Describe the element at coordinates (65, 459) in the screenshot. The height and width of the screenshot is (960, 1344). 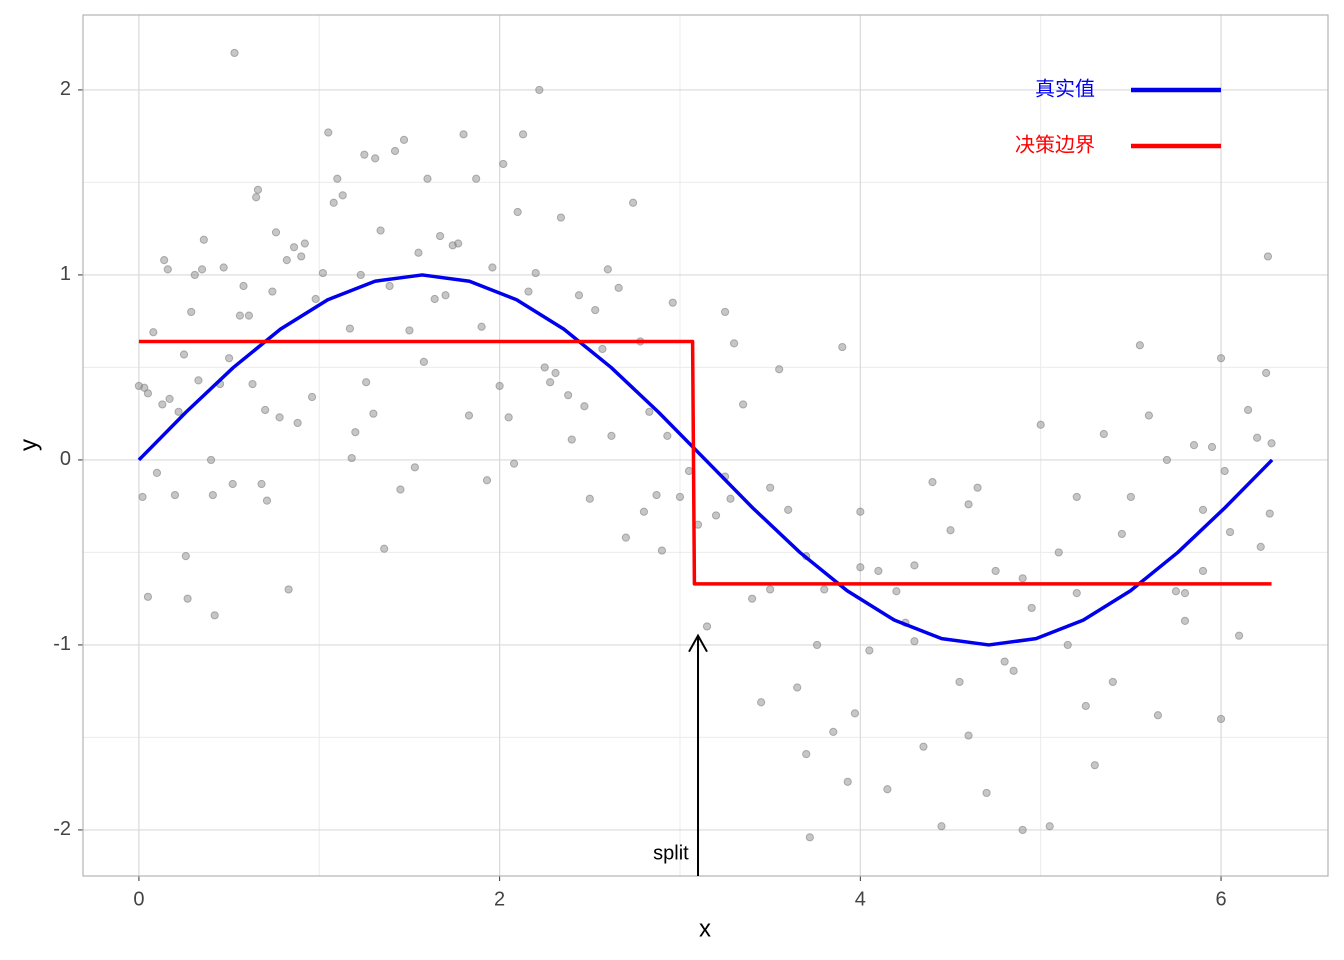
I see `y-tick-label: 0` at that location.